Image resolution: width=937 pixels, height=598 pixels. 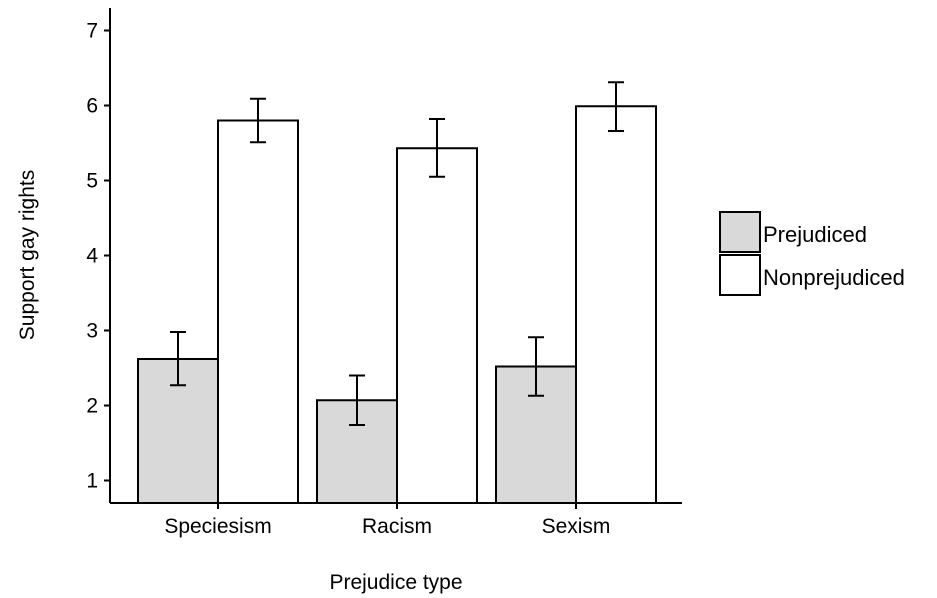 What do you see at coordinates (740, 232) in the screenshot?
I see `legend-swatch-prejudiced` at bounding box center [740, 232].